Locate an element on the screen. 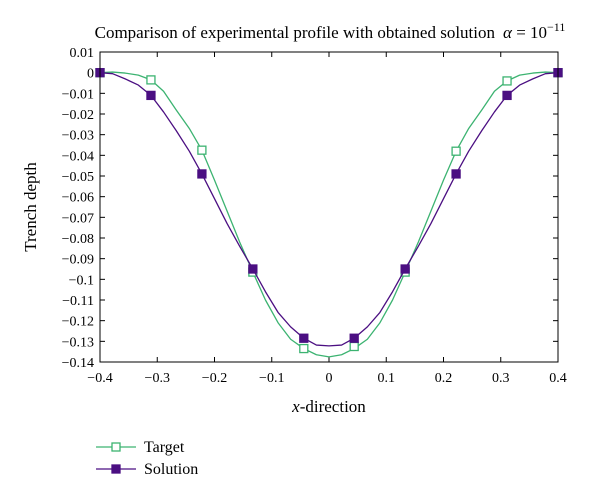 The height and width of the screenshot is (499, 600). y-tick-label: −0.05 is located at coordinates (78, 177).